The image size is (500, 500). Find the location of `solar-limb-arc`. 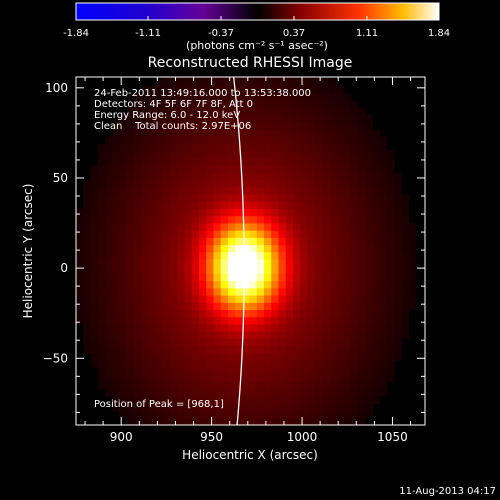

solar-limb-arc is located at coordinates (238, 251).